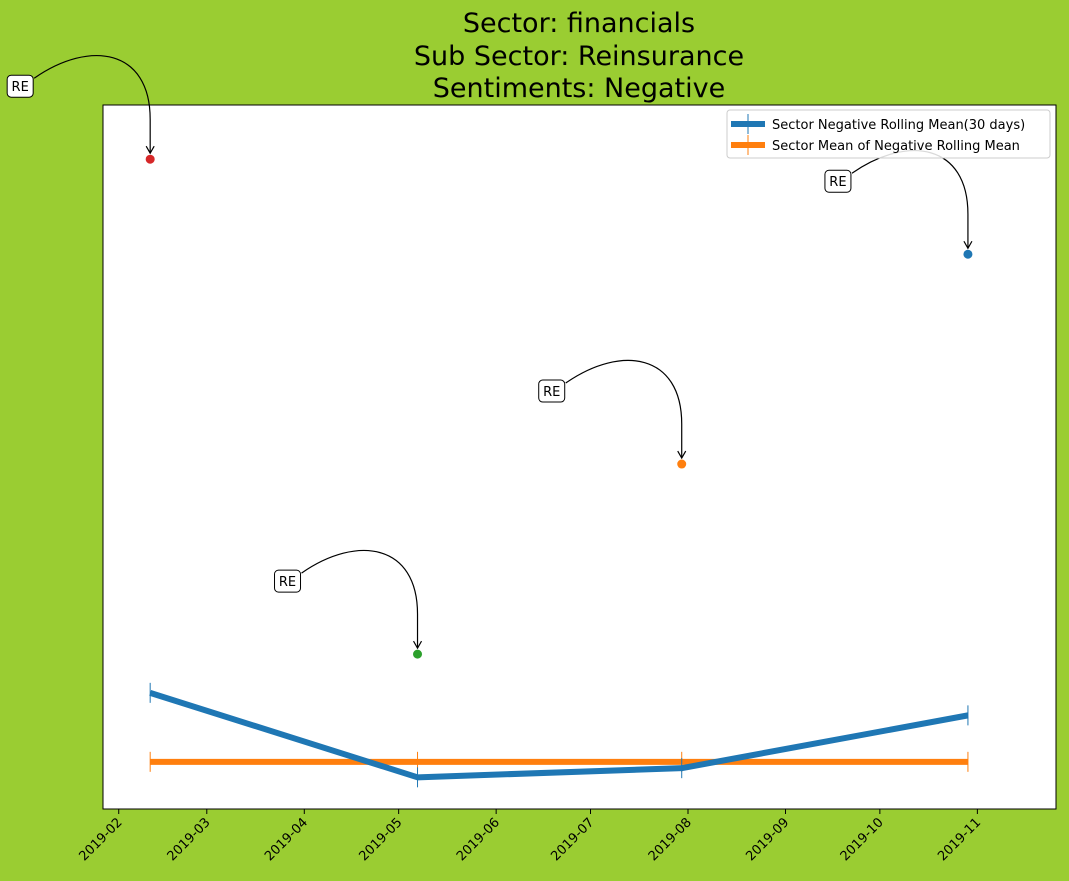 The height and width of the screenshot is (881, 1069). I want to click on legend-entry-sector-mean: Sector Mean of Negative Rolling Mean, so click(875, 145).